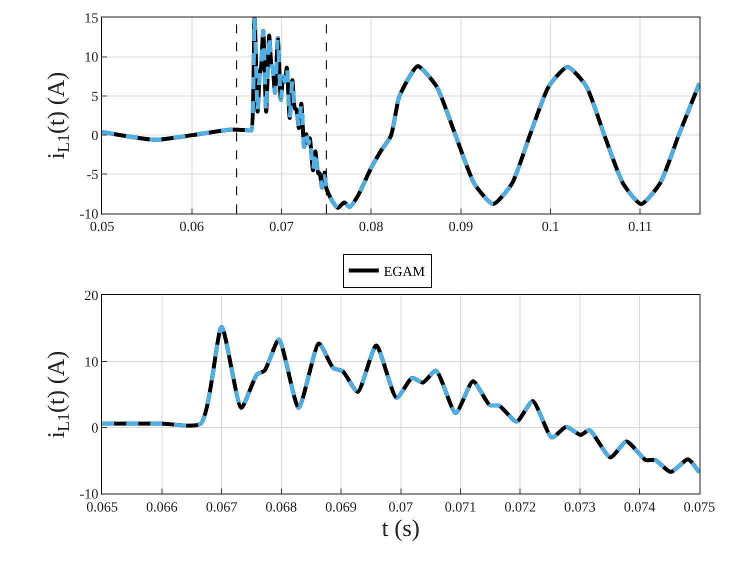 This screenshot has height=568, width=746. Describe the element at coordinates (222, 508) in the screenshot. I see `x-tick-label: 0.067` at that location.